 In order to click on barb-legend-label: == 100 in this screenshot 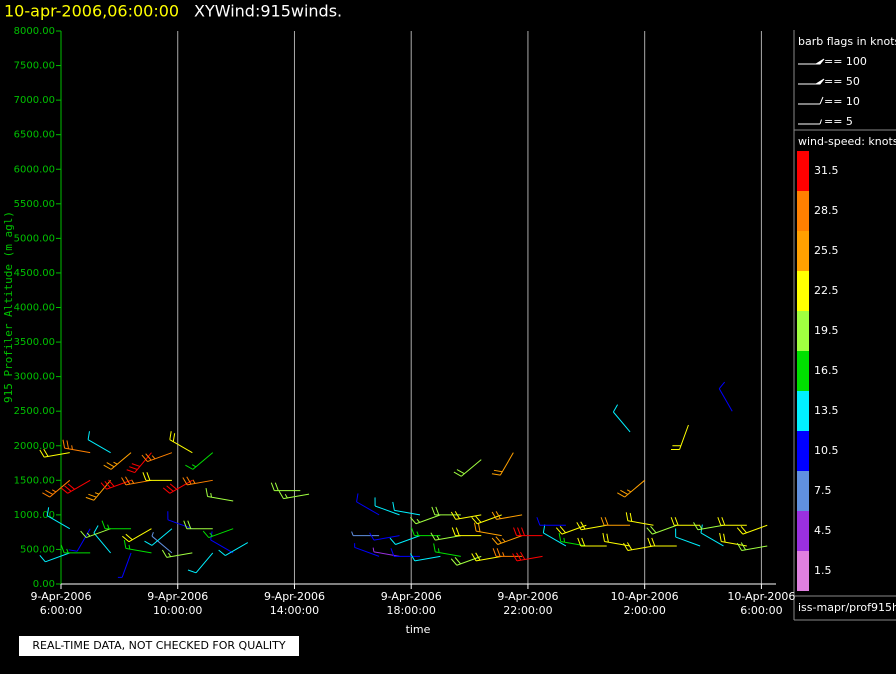, I will do `click(845, 61)`.